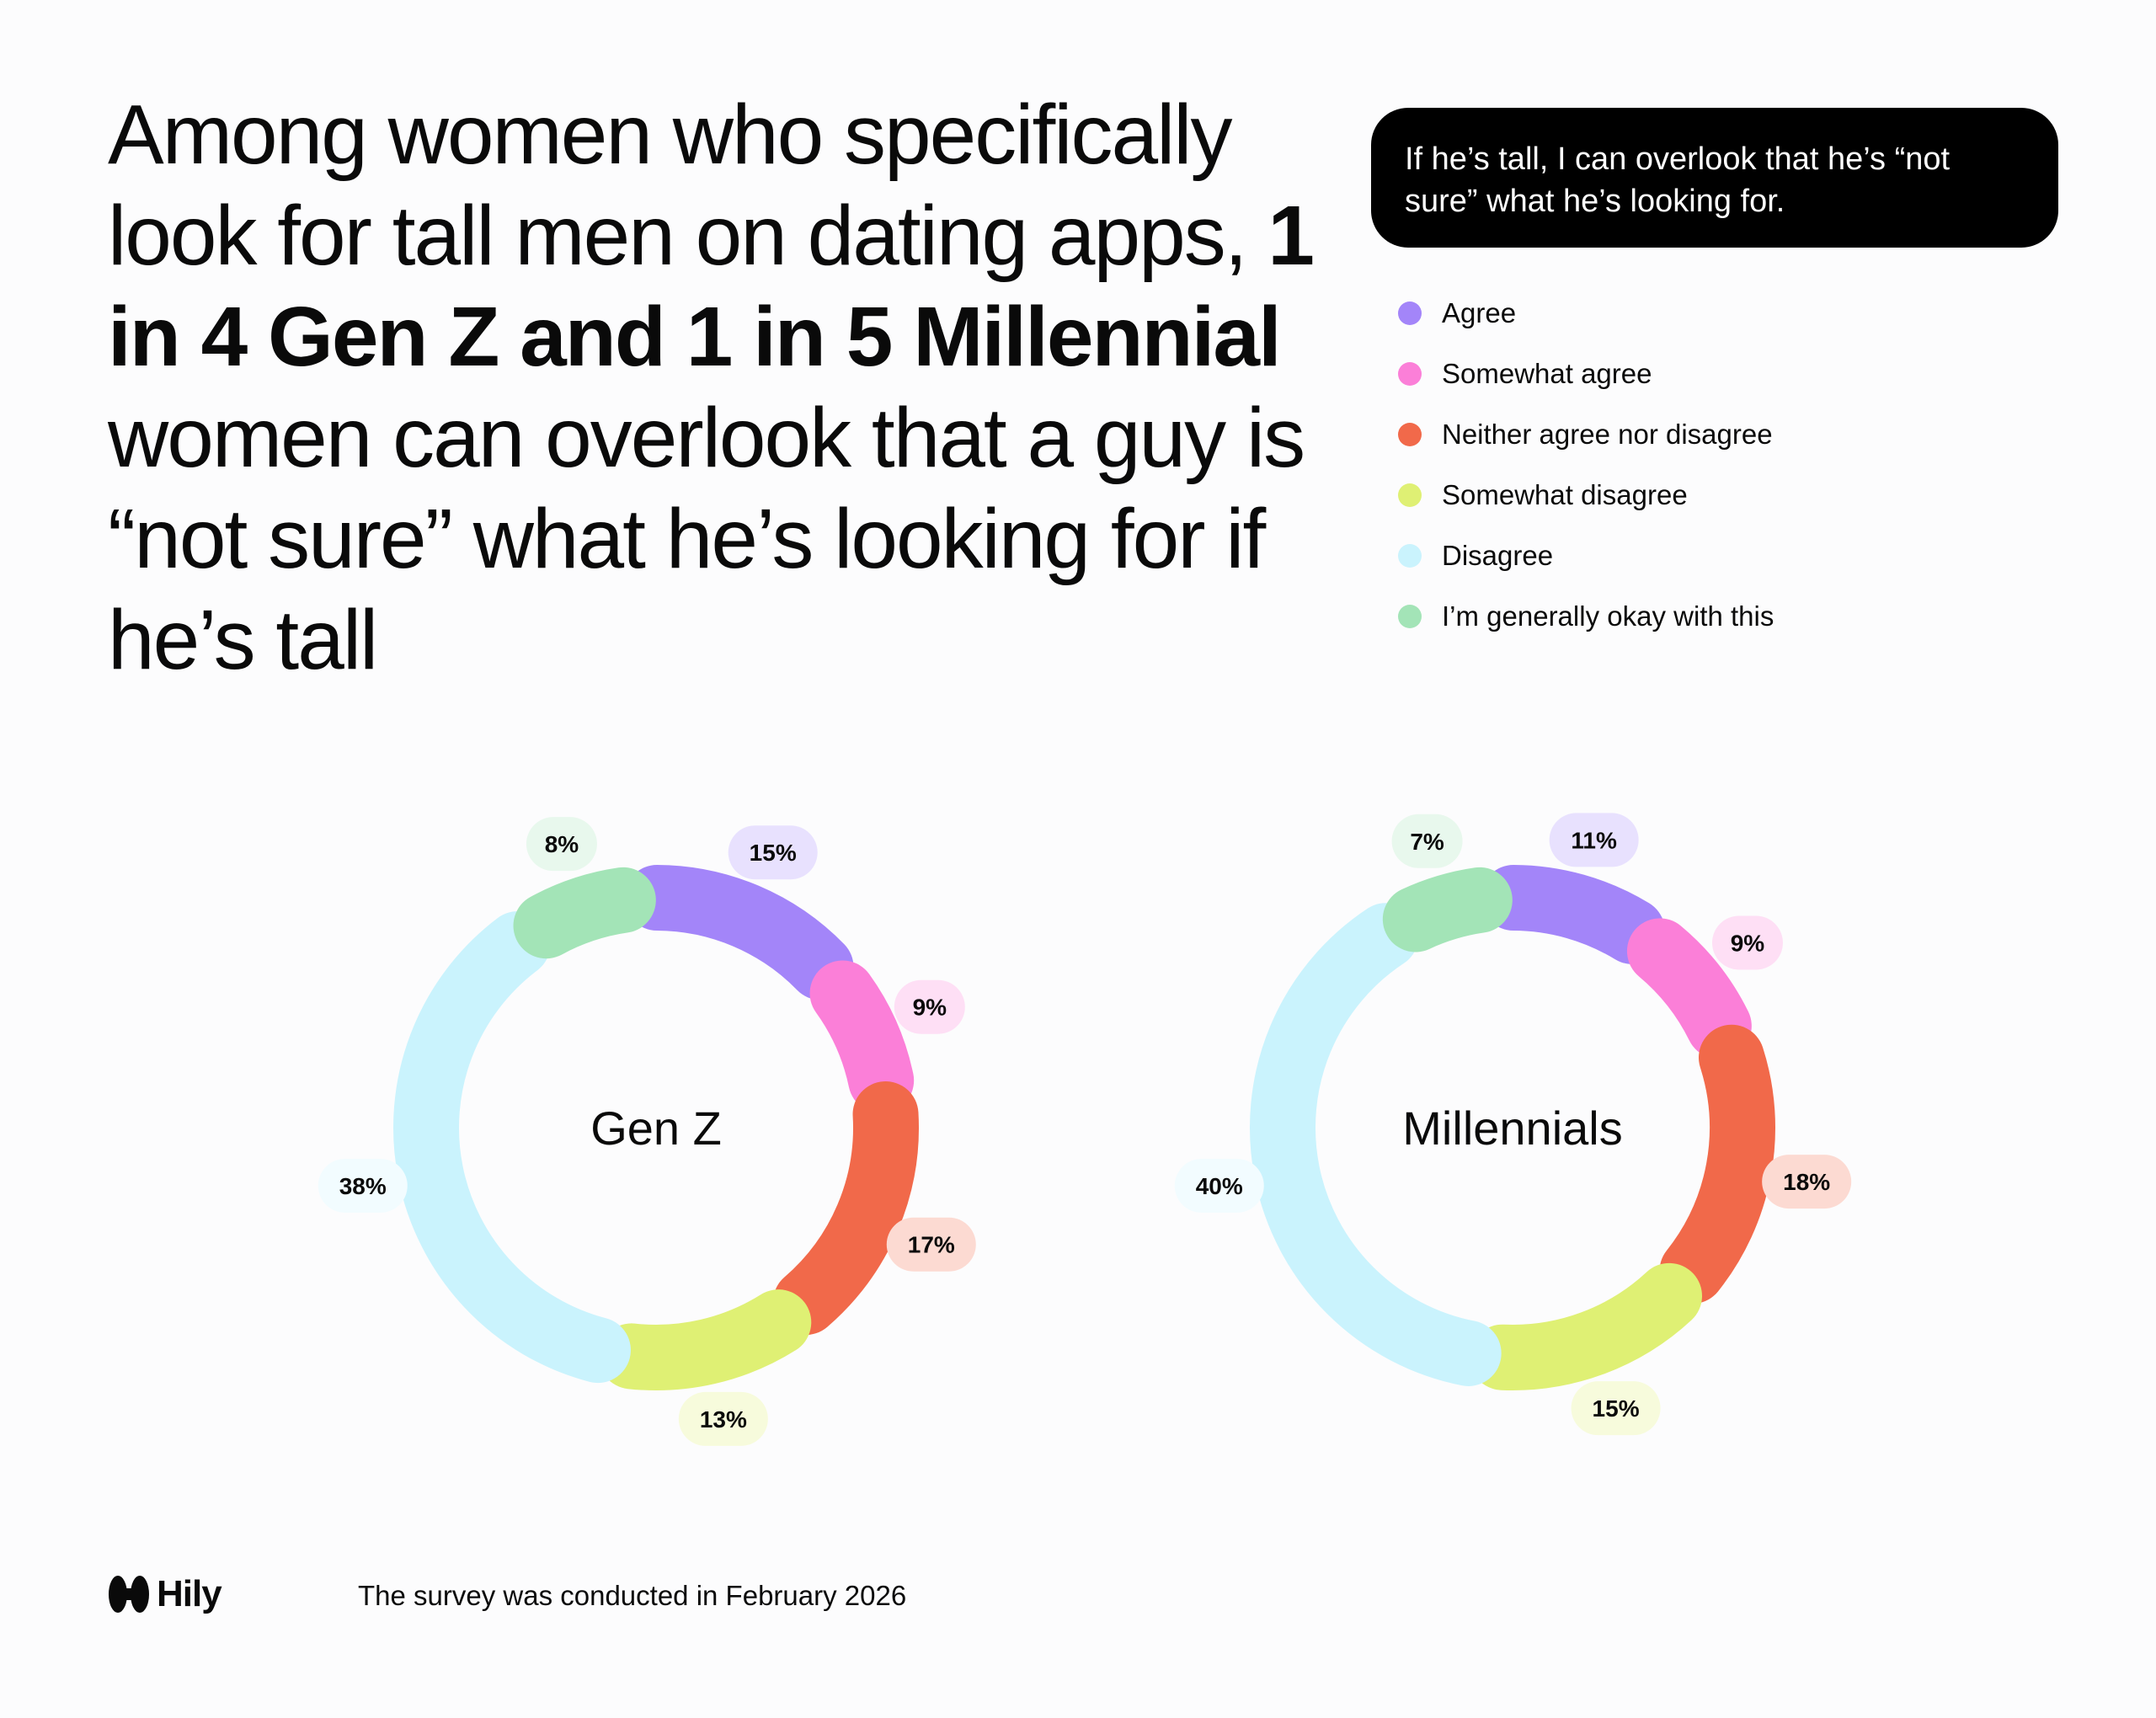  What do you see at coordinates (1608, 616) in the screenshot?
I see `legend-label: I’m generally okay with this` at bounding box center [1608, 616].